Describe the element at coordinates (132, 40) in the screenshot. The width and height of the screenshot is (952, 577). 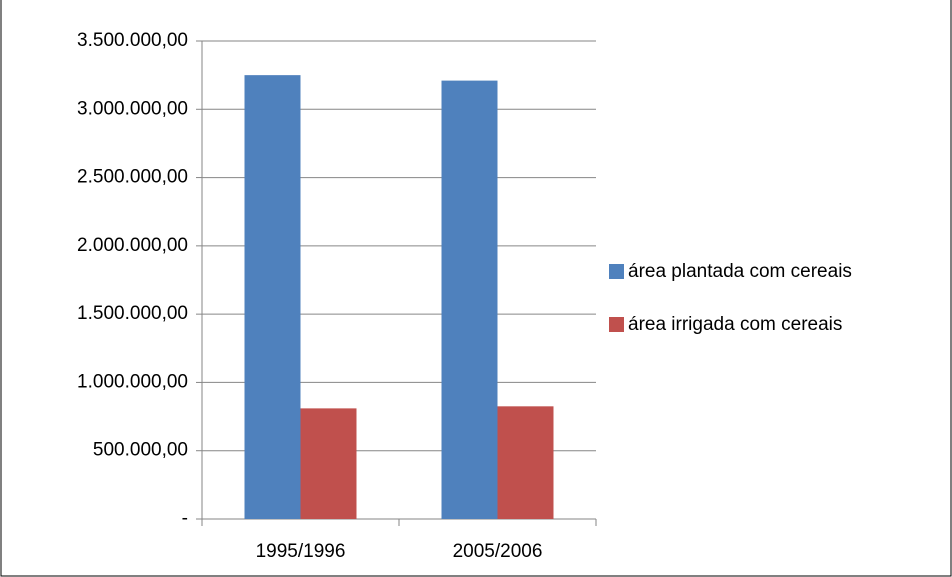
I see `y-tick-label: 3.500.000,00` at that location.